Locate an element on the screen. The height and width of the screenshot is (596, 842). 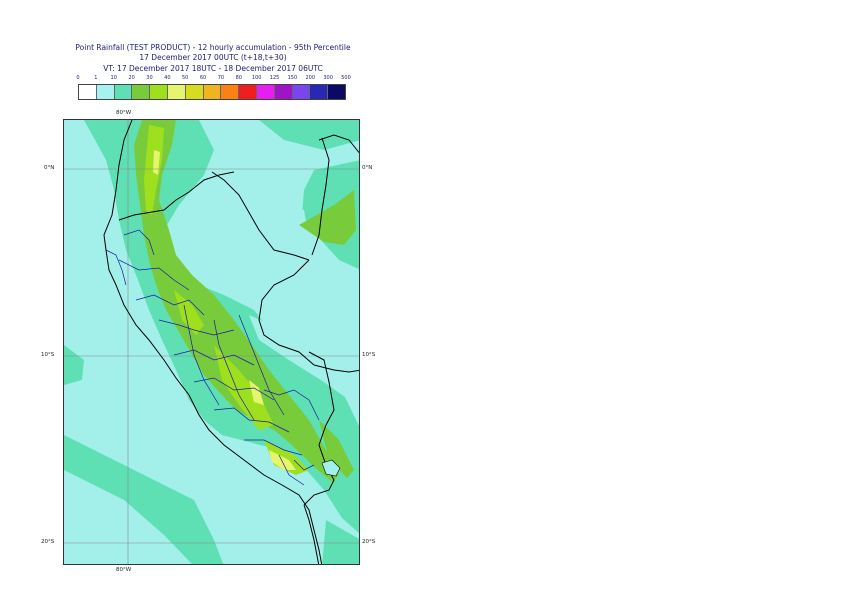
legend-color-bar is located at coordinates (212, 92).